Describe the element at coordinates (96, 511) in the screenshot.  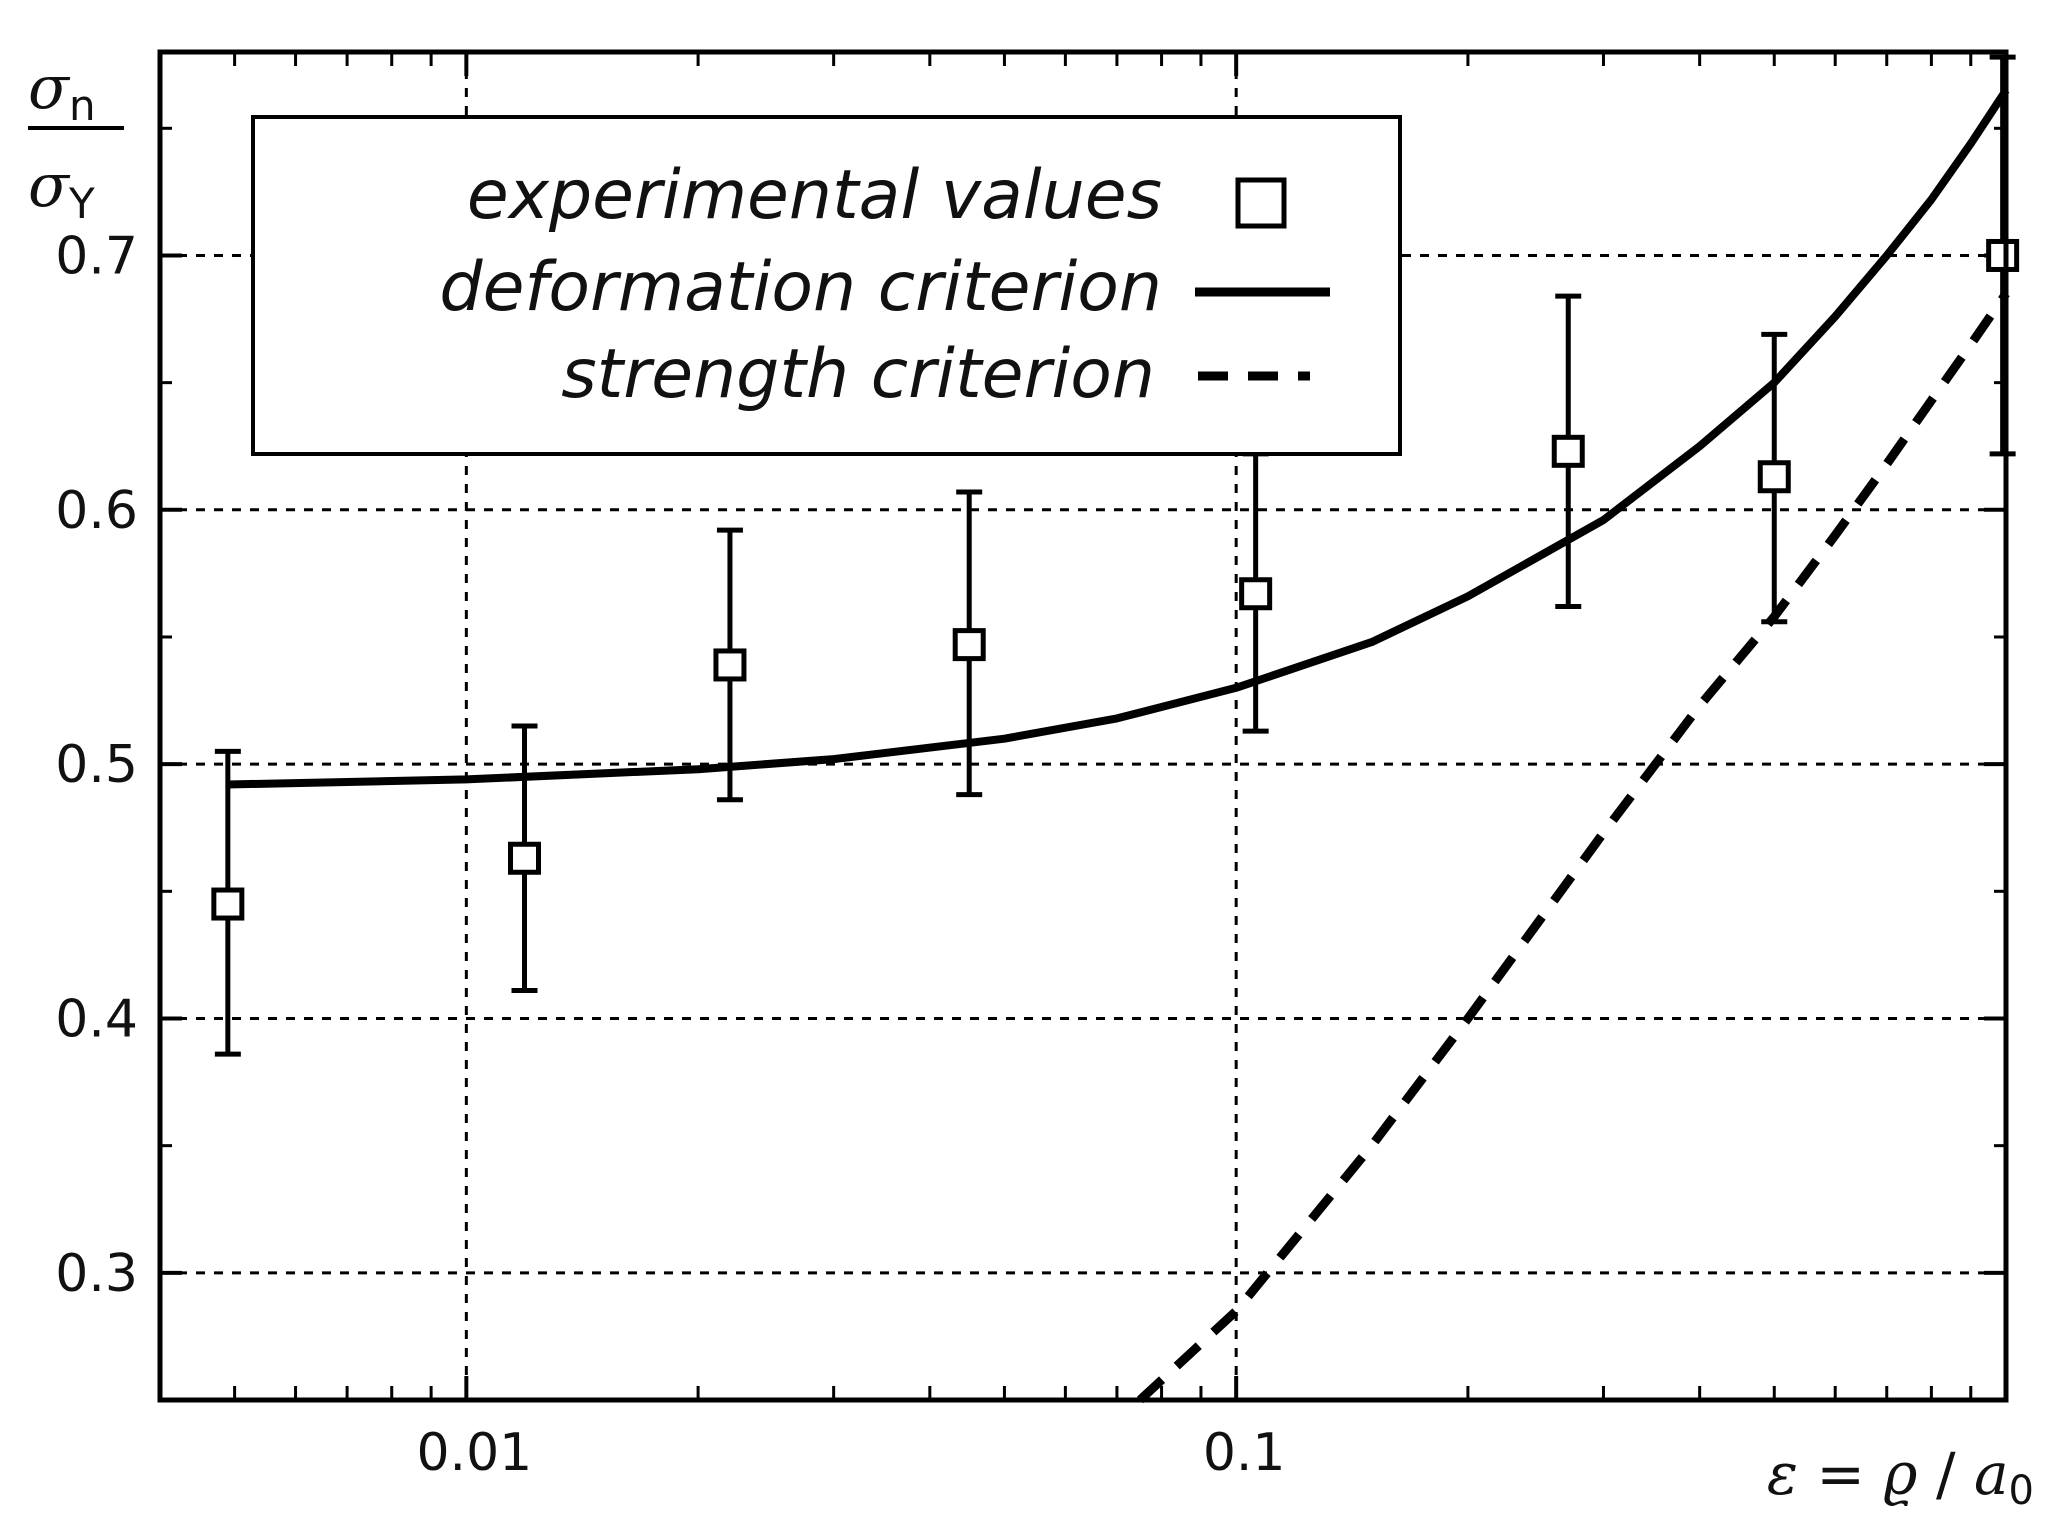
I see `y-tick-label: 0.6` at that location.